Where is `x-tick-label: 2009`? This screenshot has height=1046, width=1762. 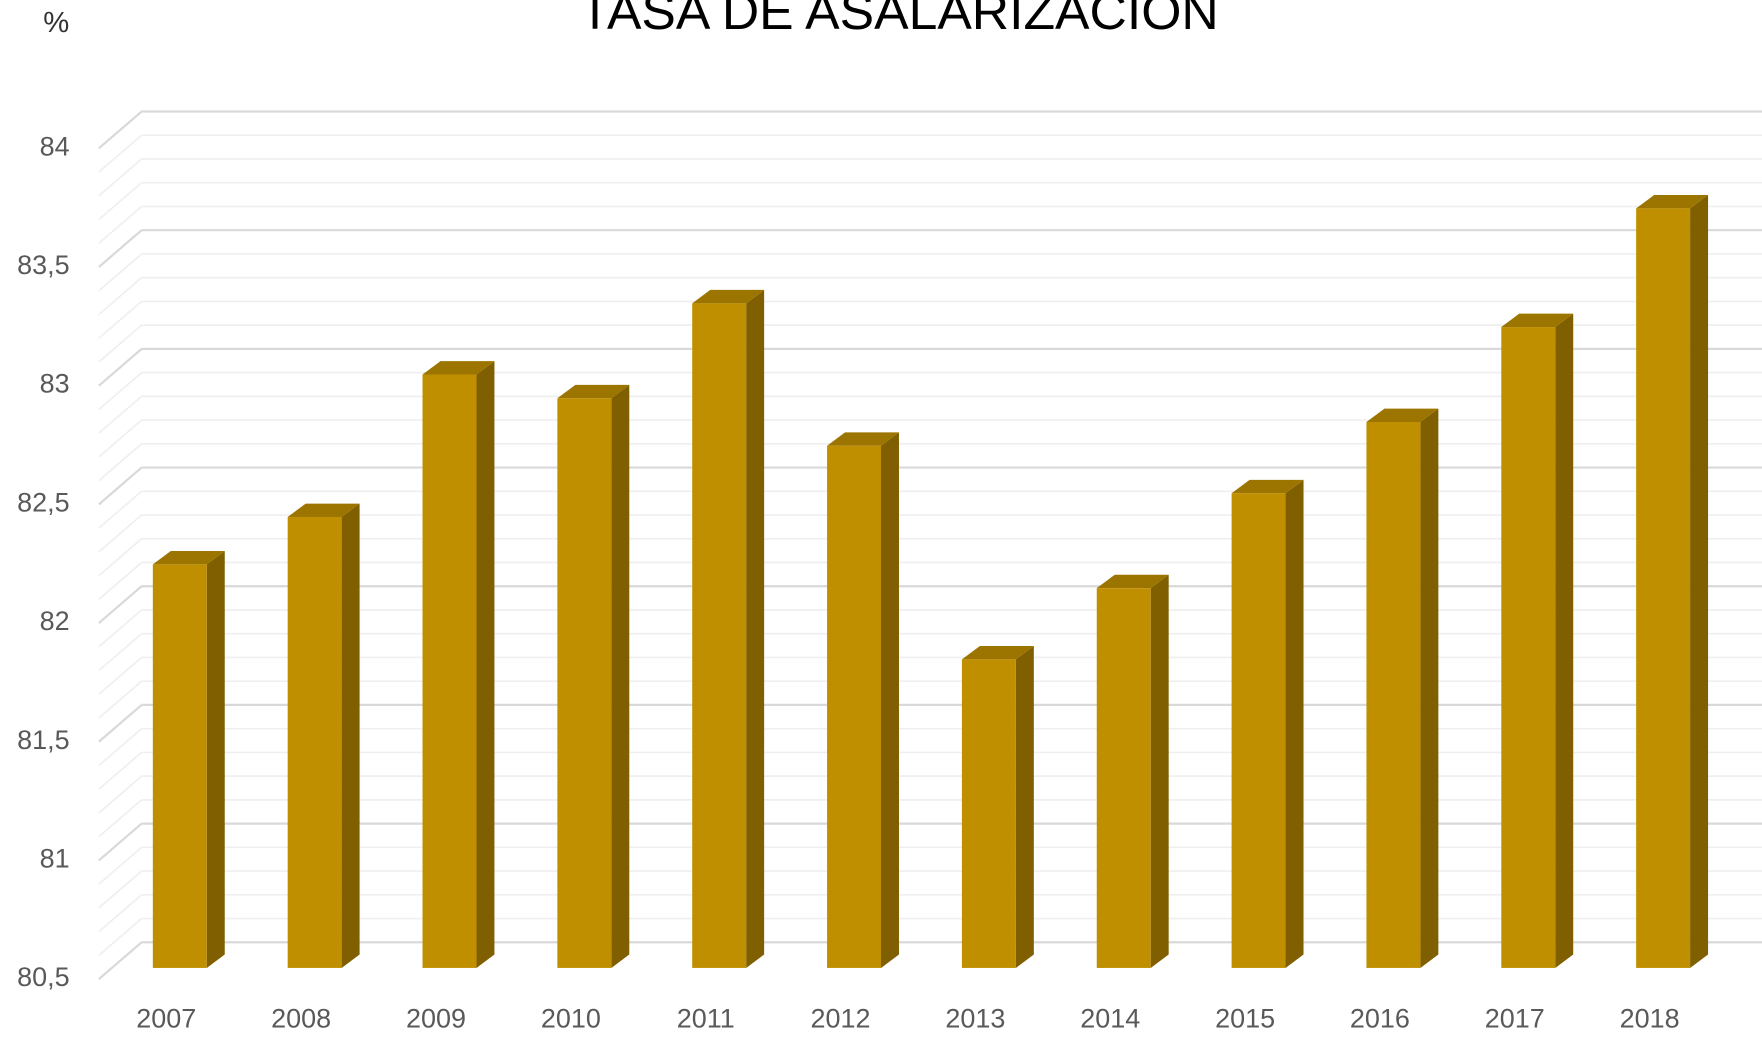 x-tick-label: 2009 is located at coordinates (436, 1019).